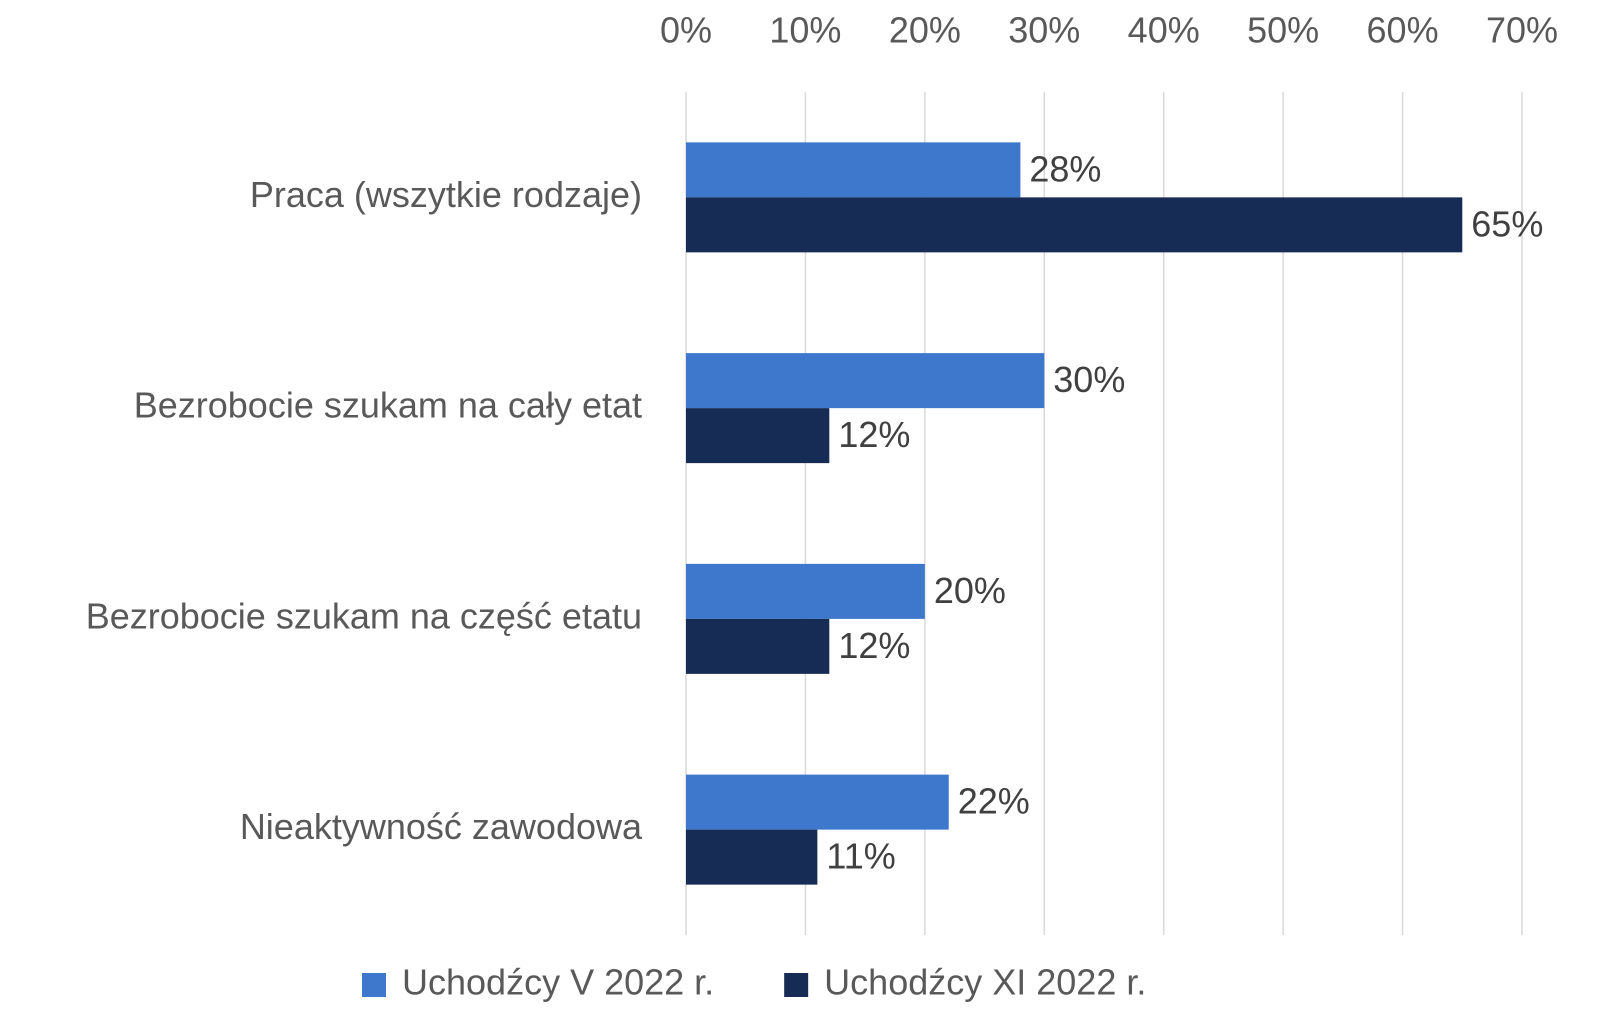 The height and width of the screenshot is (1024, 1601). Describe the element at coordinates (994, 801) in the screenshot. I see `data-label: 22%` at that location.